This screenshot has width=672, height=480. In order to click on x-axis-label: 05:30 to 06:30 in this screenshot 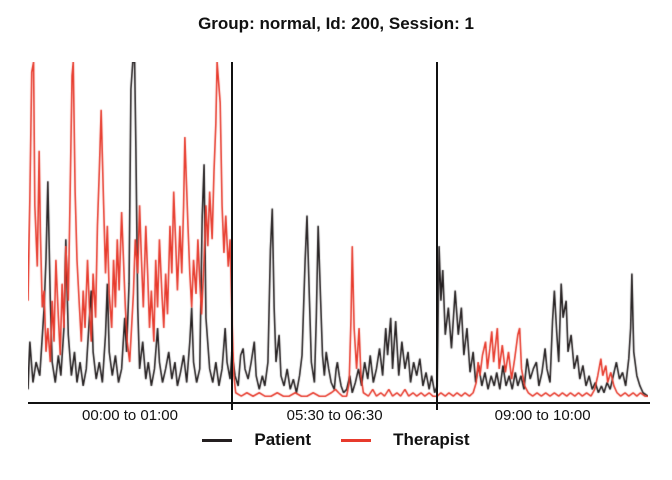, I will do `click(334, 415)`.